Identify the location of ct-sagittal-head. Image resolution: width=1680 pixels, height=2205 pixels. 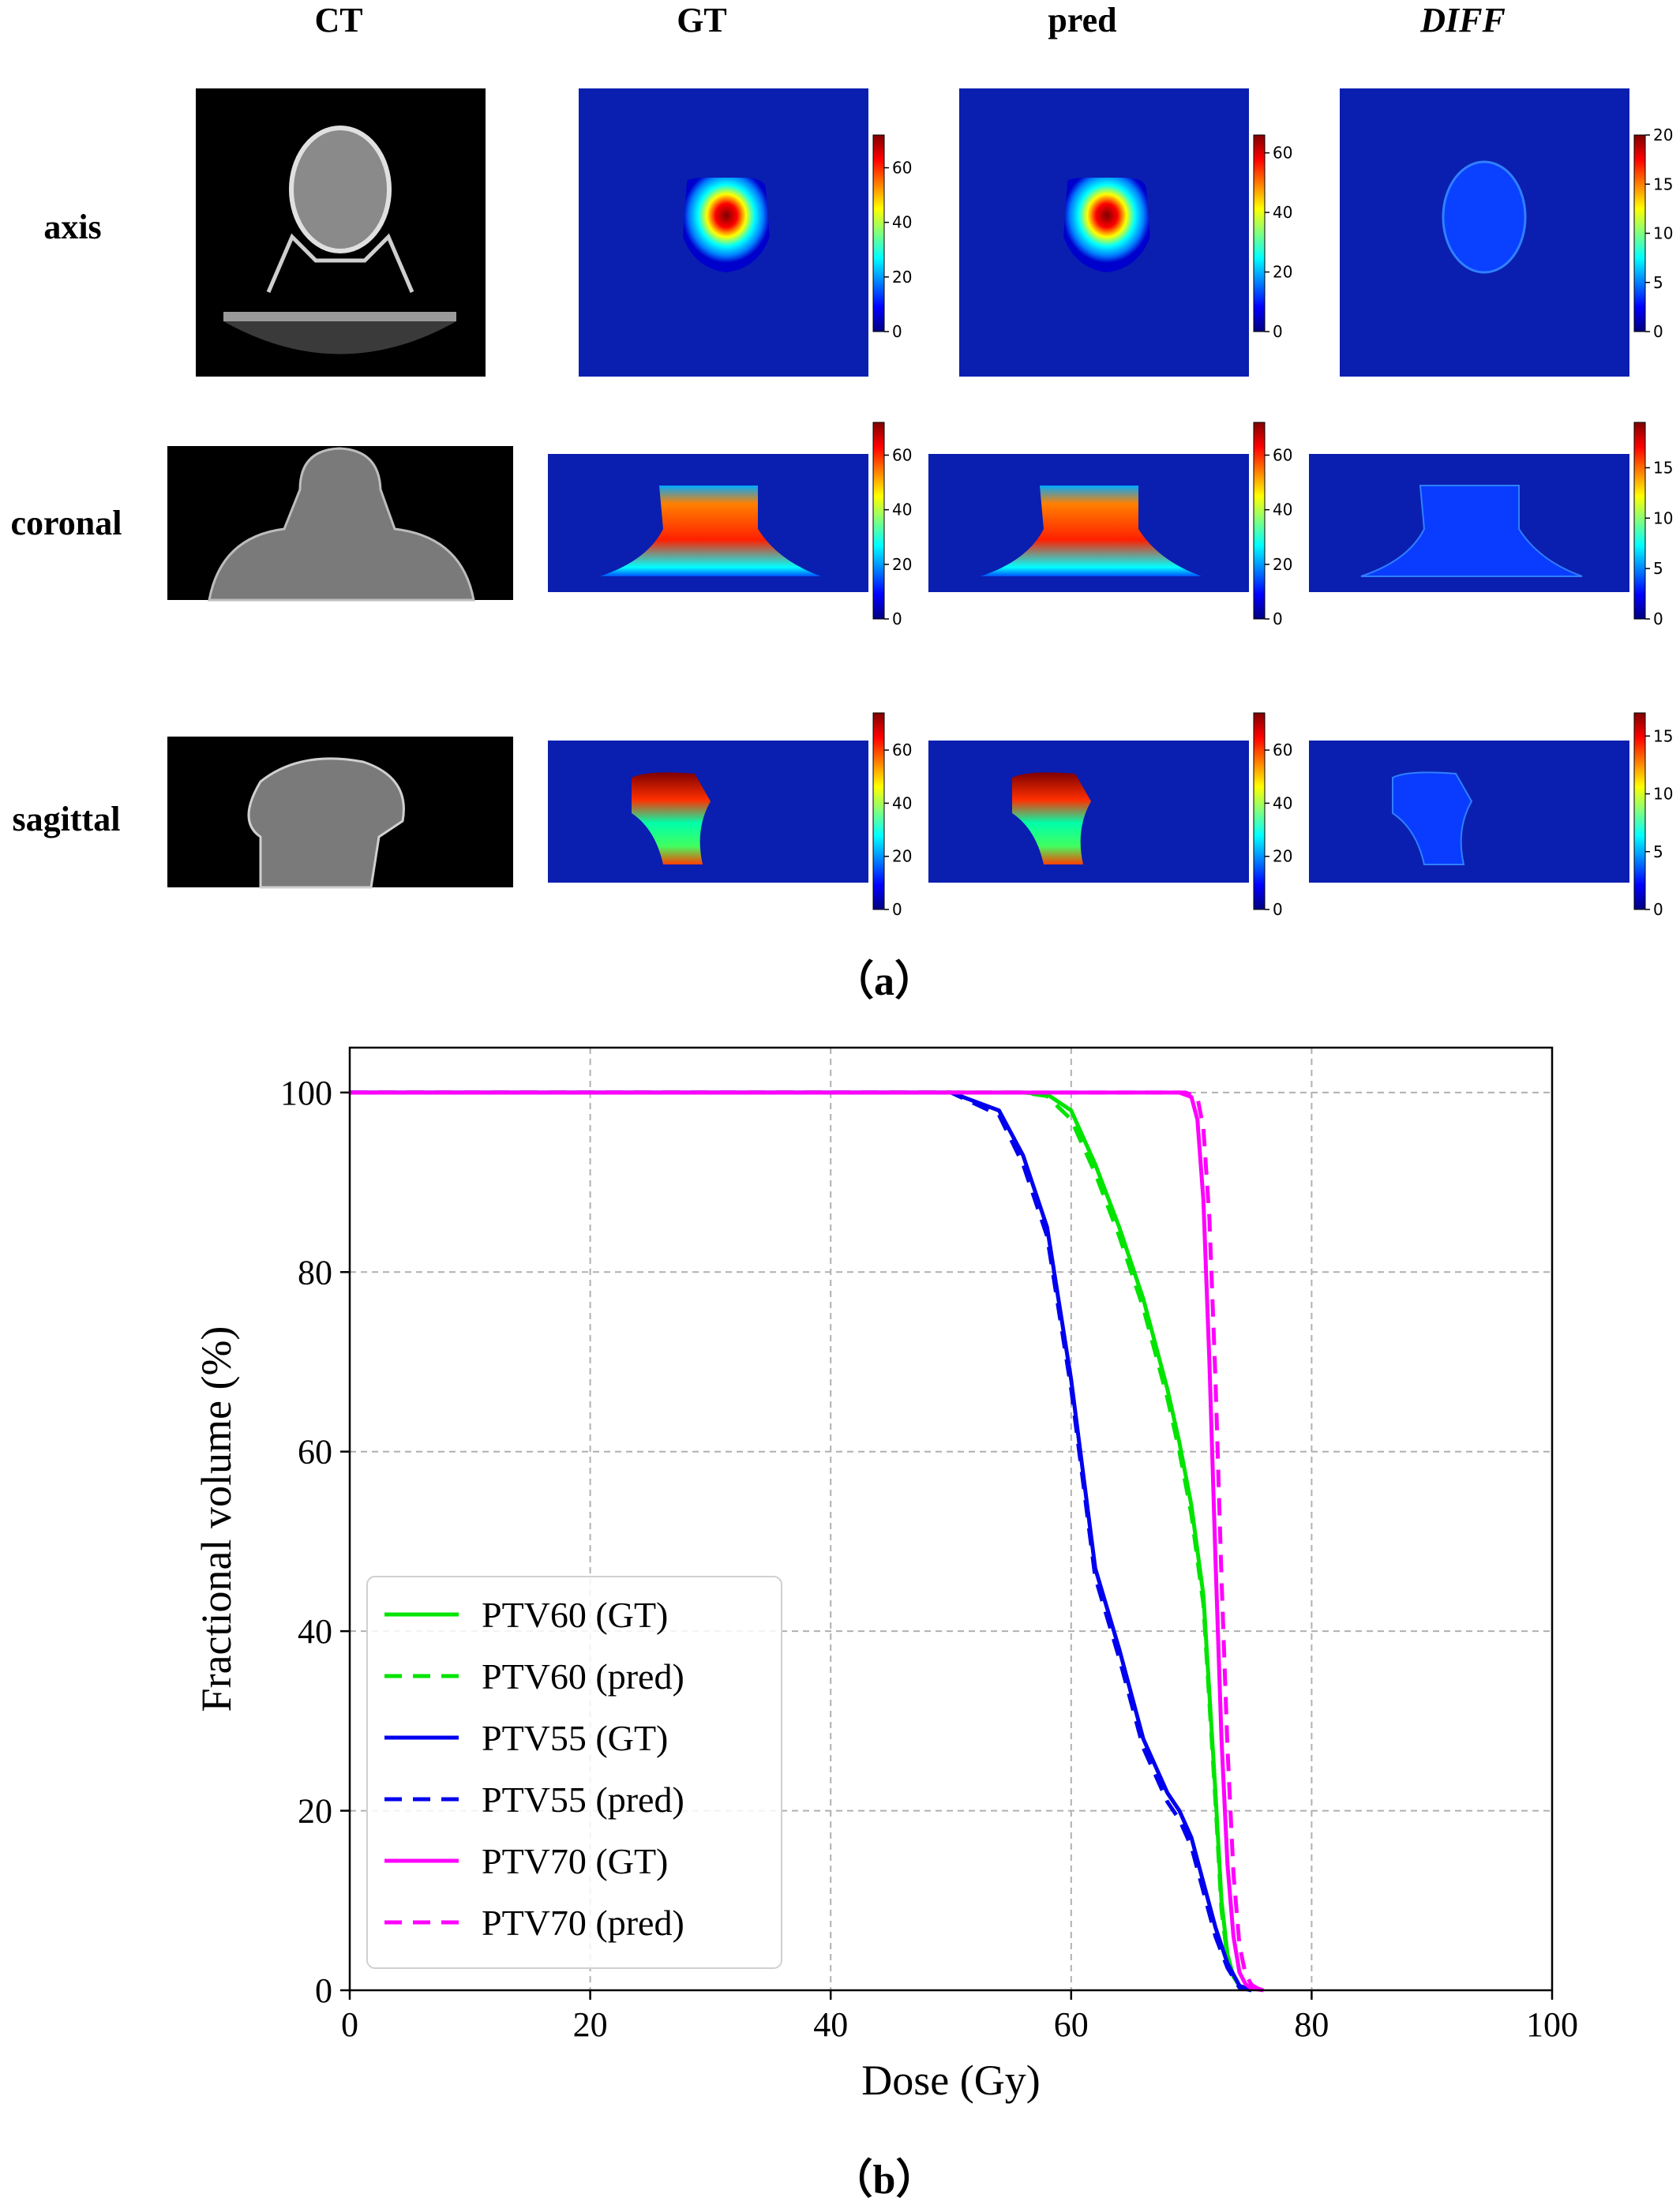
(326, 823).